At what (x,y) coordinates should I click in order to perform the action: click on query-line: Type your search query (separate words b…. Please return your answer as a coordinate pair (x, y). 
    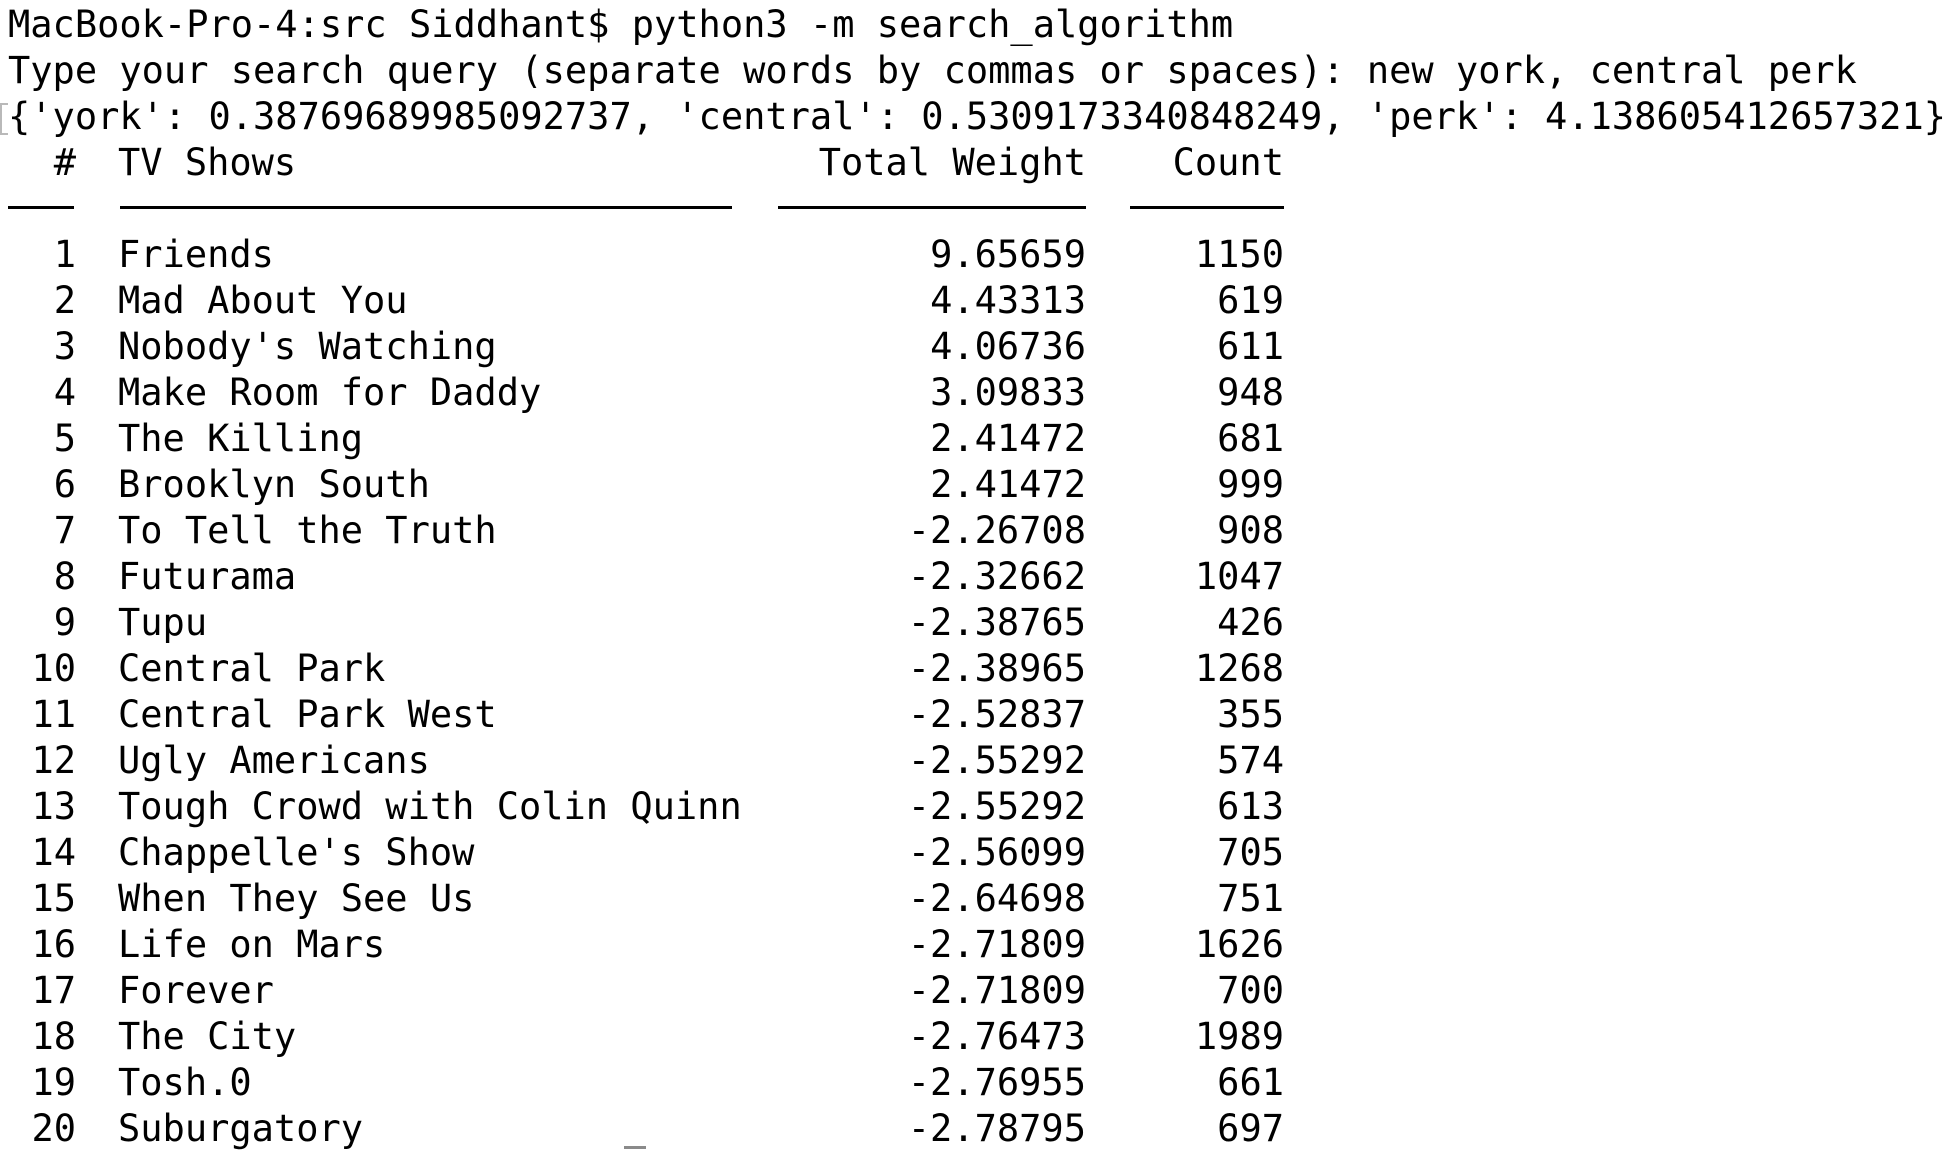
    Looking at the image, I should click on (932, 70).